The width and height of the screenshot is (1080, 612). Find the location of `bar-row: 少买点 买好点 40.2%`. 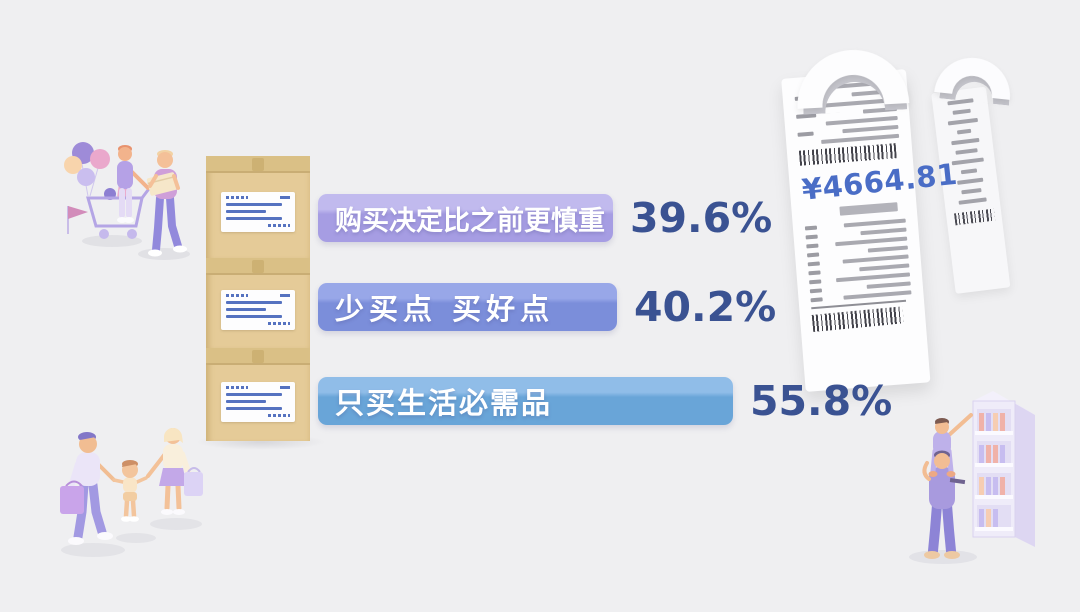

bar-row: 少买点 买好点 40.2% is located at coordinates (547, 307).